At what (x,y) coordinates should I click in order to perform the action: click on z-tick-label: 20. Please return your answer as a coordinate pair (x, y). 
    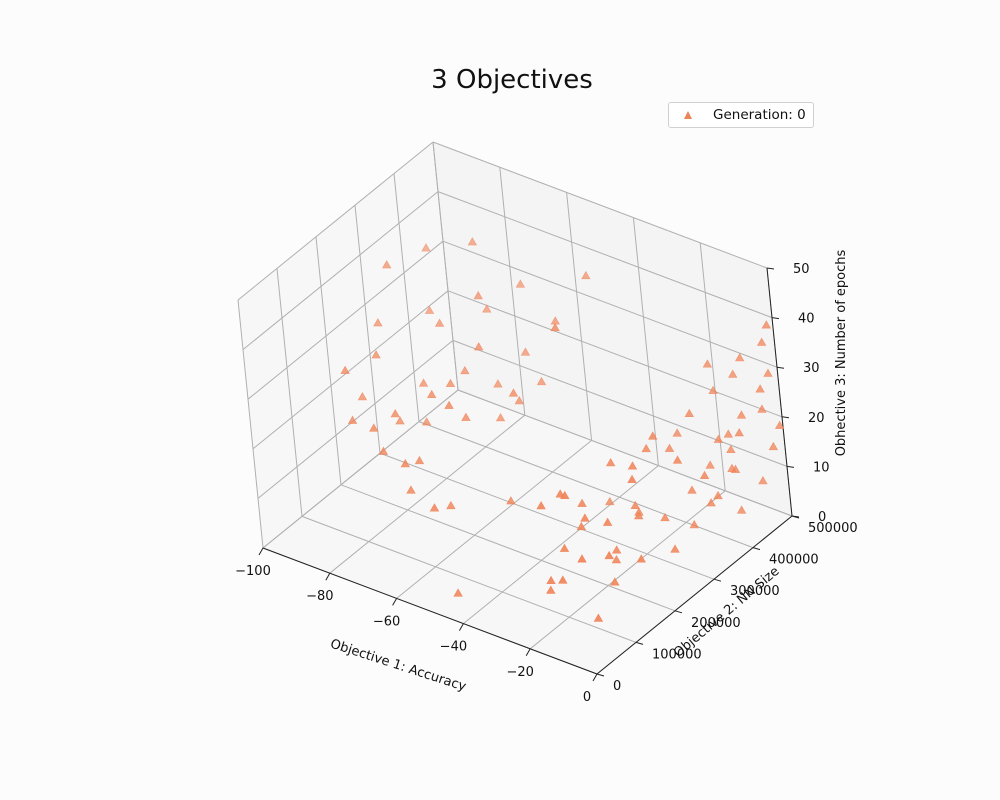
    Looking at the image, I should click on (816, 418).